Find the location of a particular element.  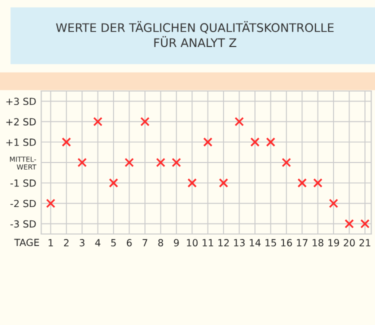

x-tick-label: 9 is located at coordinates (176, 242).